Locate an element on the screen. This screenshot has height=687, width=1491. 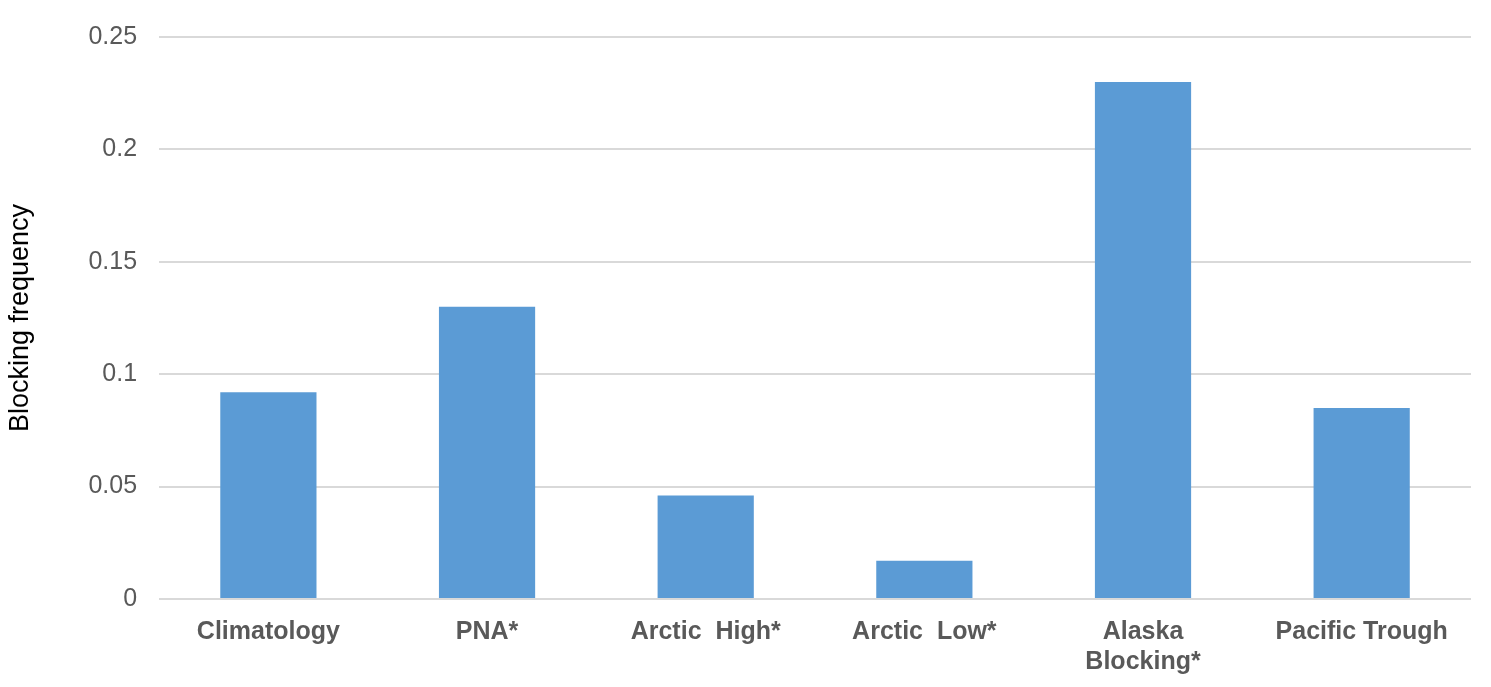
x-tick-label: Arctic Low* is located at coordinates (924, 629).